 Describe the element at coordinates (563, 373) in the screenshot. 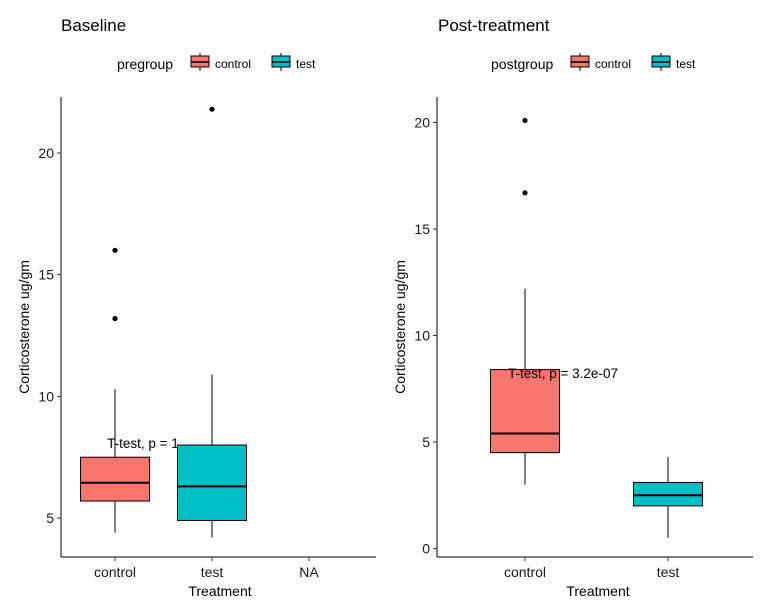

I see `ttest-annotation: T-test, p = 3.2e-07` at that location.